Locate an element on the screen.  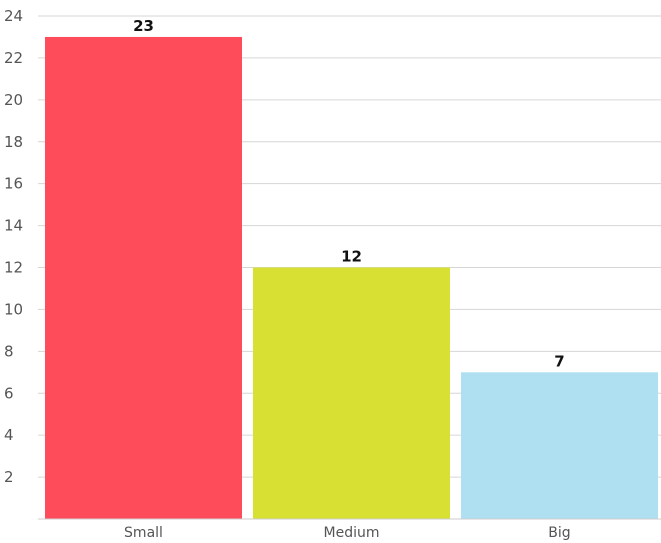
bar-big is located at coordinates (559, 445).